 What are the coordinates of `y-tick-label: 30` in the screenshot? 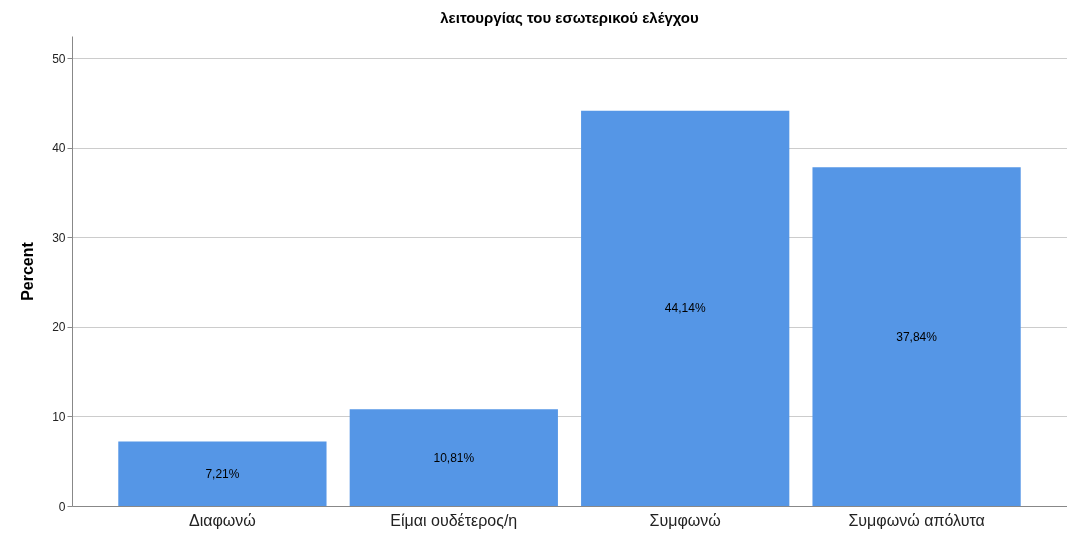 It's located at (59, 237).